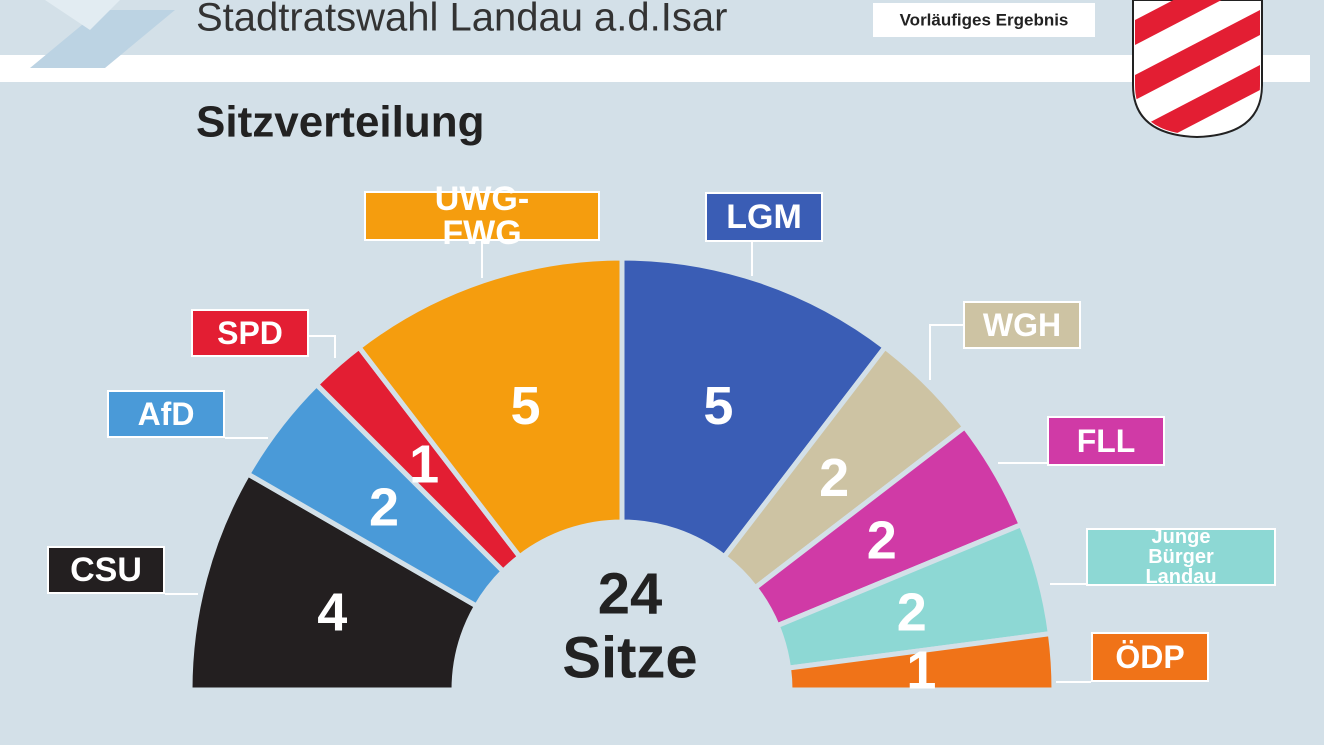 The width and height of the screenshot is (1324, 745). Describe the element at coordinates (340, 122) in the screenshot. I see `chart-title: Sitzverteilung` at that location.